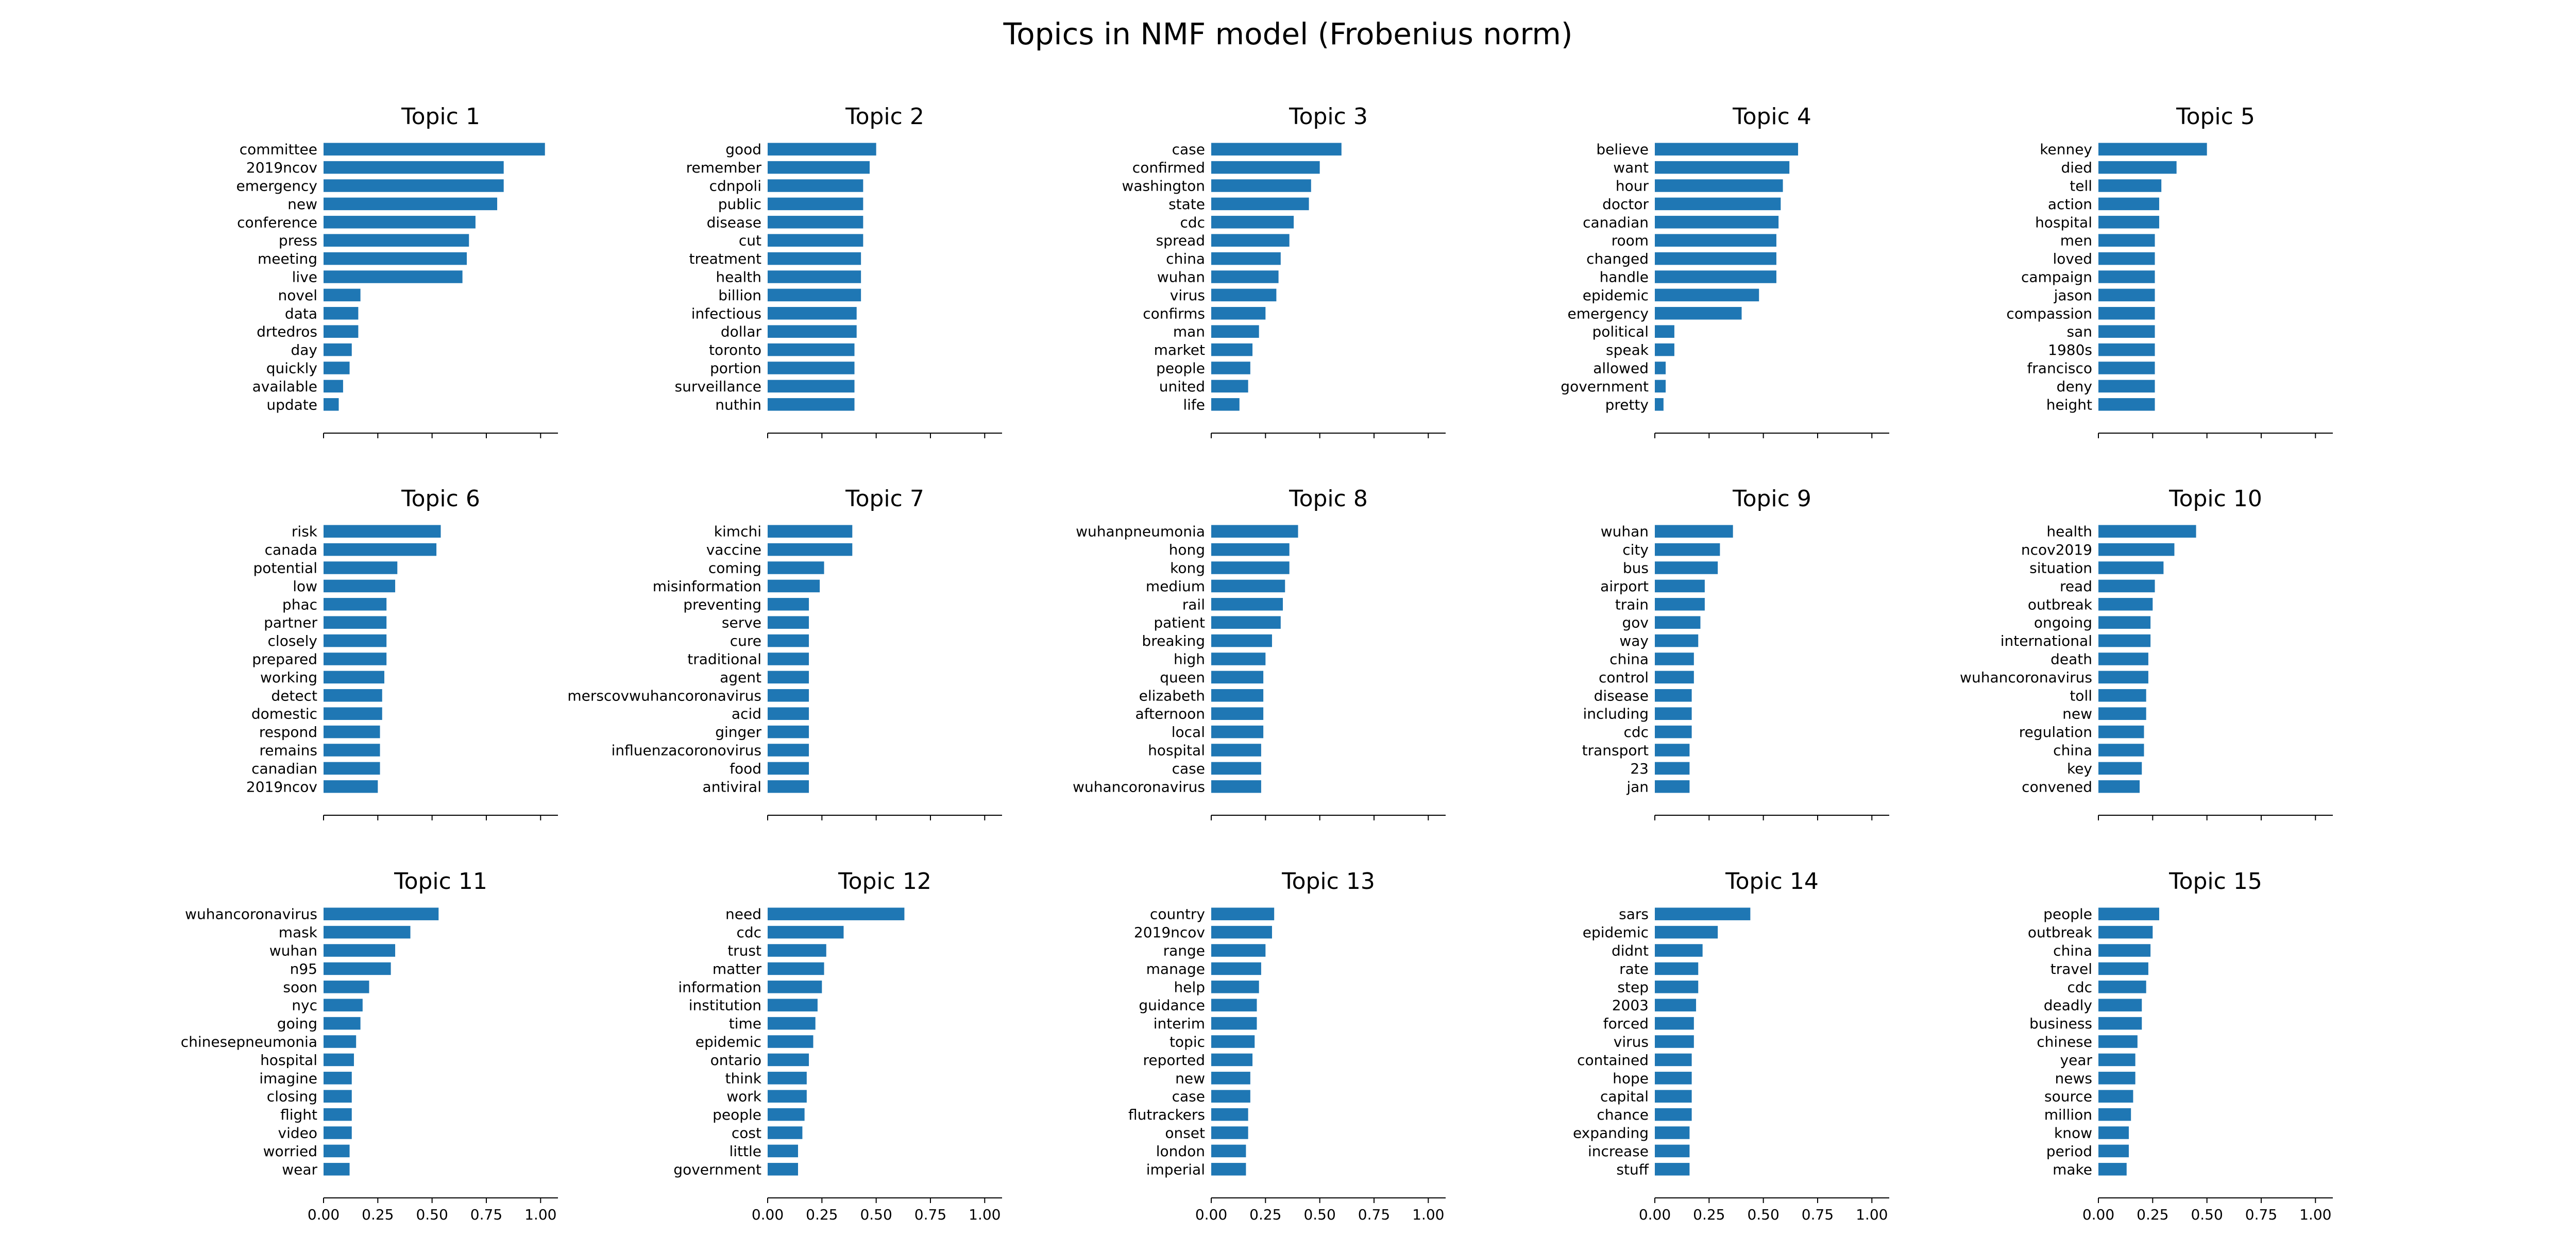 The image size is (2576, 1236). What do you see at coordinates (735, 1060) in the screenshot?
I see `category-label: ontario` at bounding box center [735, 1060].